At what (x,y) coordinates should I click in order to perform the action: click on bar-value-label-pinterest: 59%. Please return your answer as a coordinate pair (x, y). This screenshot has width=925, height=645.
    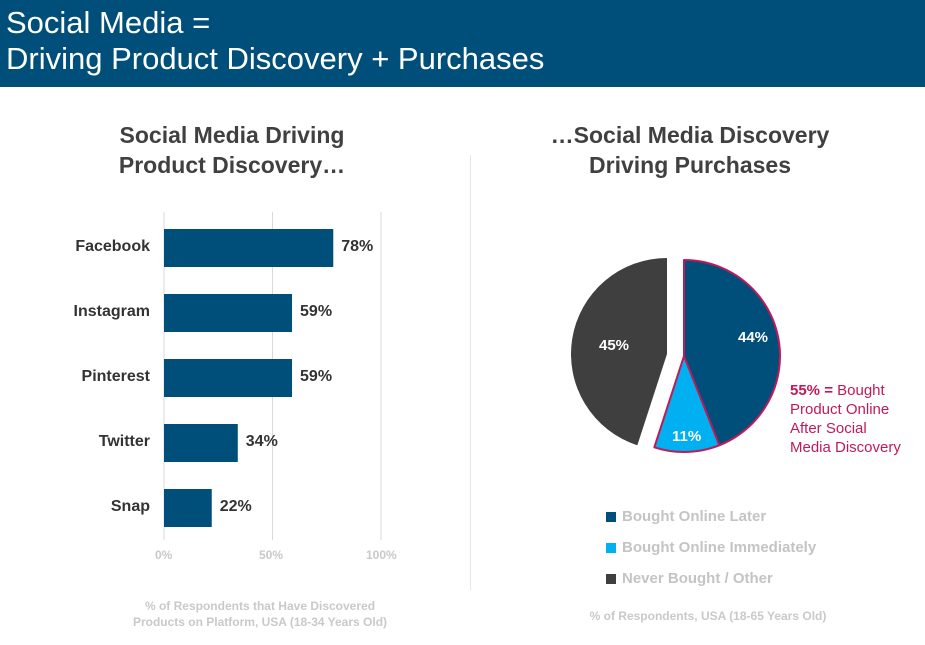
    Looking at the image, I should click on (316, 376).